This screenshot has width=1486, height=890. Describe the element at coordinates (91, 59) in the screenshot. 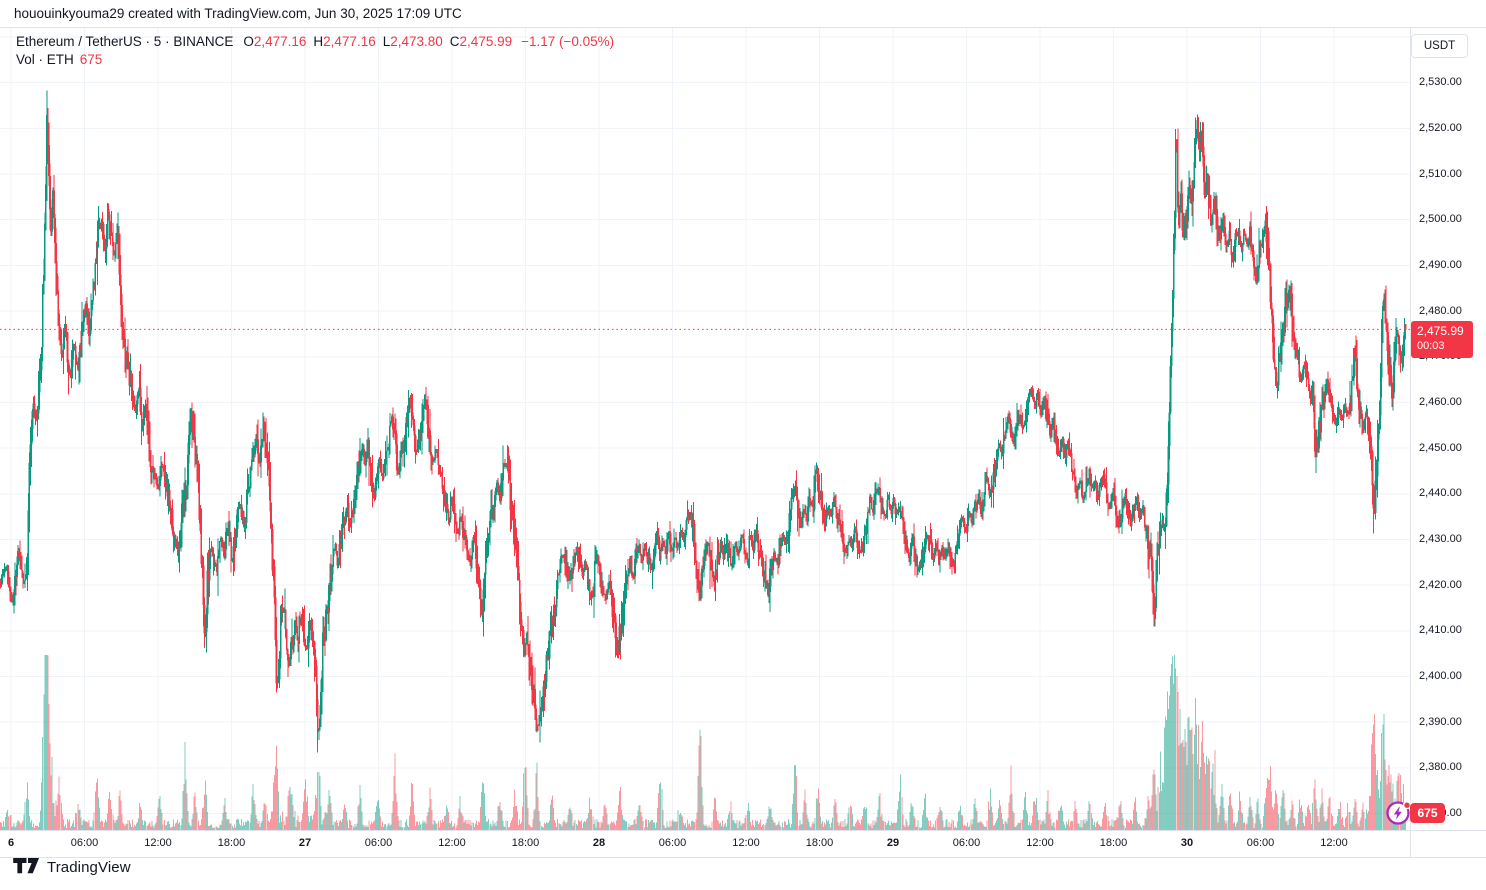

I see `volume-value: 675` at that location.